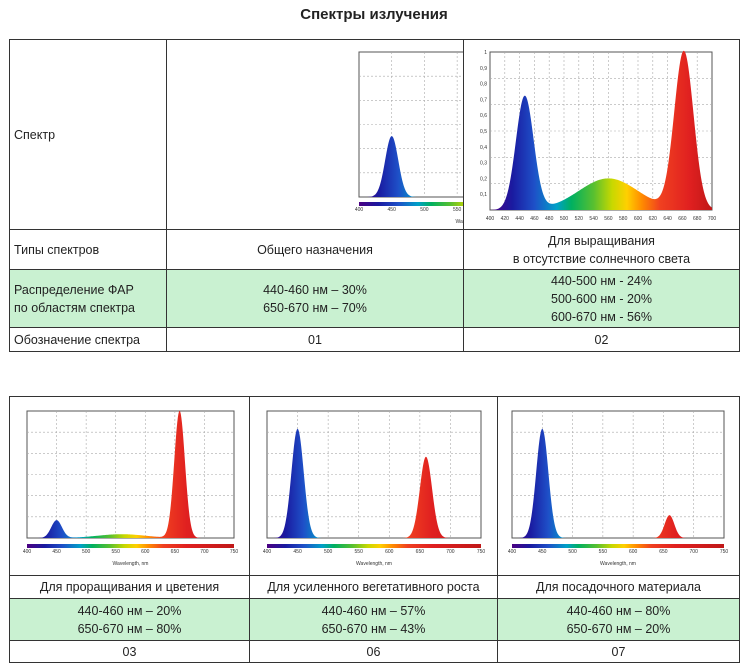 The image size is (748, 672). Describe the element at coordinates (315, 339) in the screenshot. I see `code-01: 01` at that location.